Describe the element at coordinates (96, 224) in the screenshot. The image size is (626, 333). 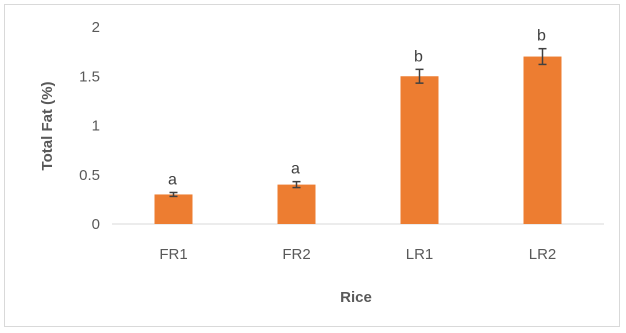
I see `y-tick-label: 0` at that location.